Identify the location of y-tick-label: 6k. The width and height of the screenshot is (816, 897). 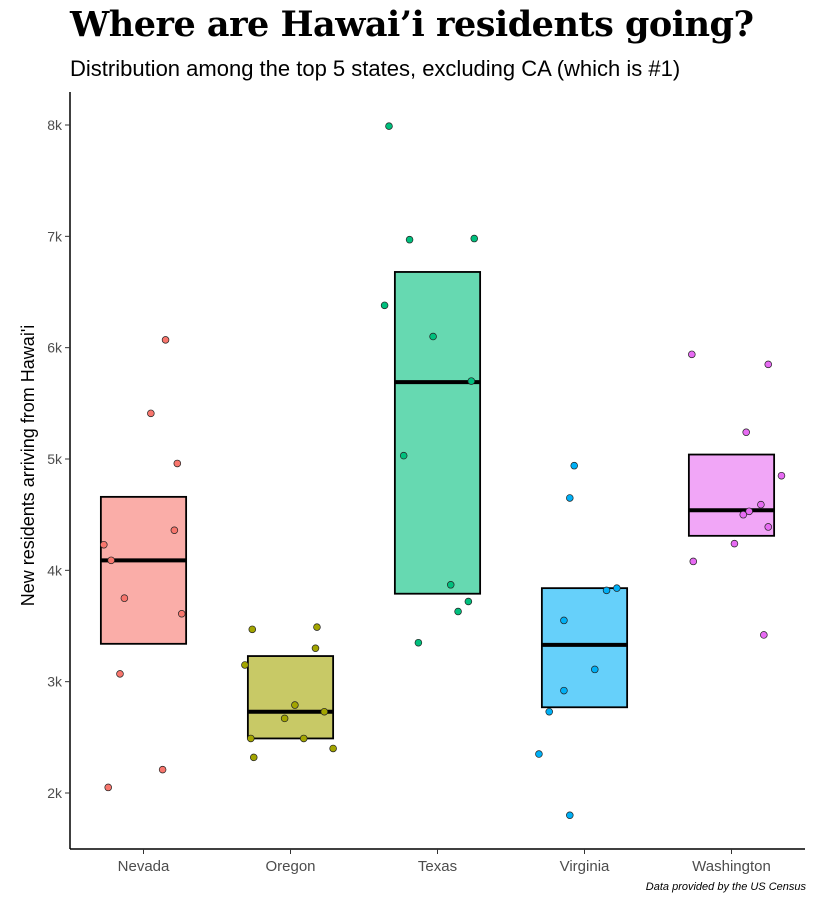
(55, 348).